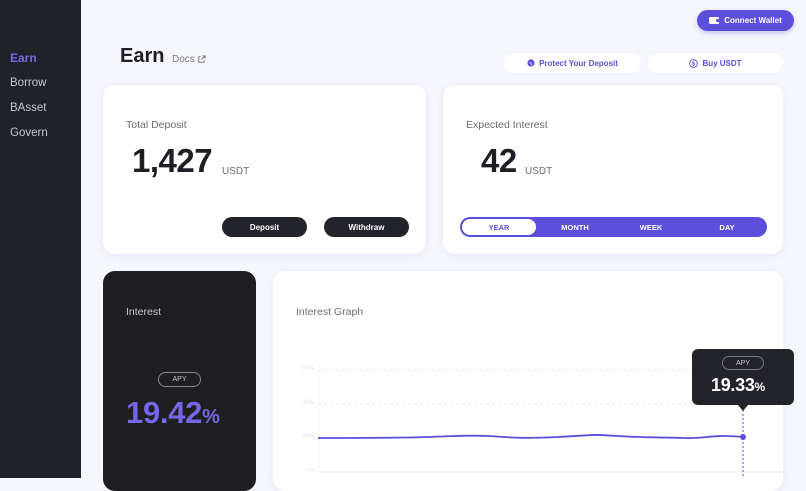 This screenshot has height=491, width=806. I want to click on buy-usdt-button: $ Buy USDT, so click(715, 63).